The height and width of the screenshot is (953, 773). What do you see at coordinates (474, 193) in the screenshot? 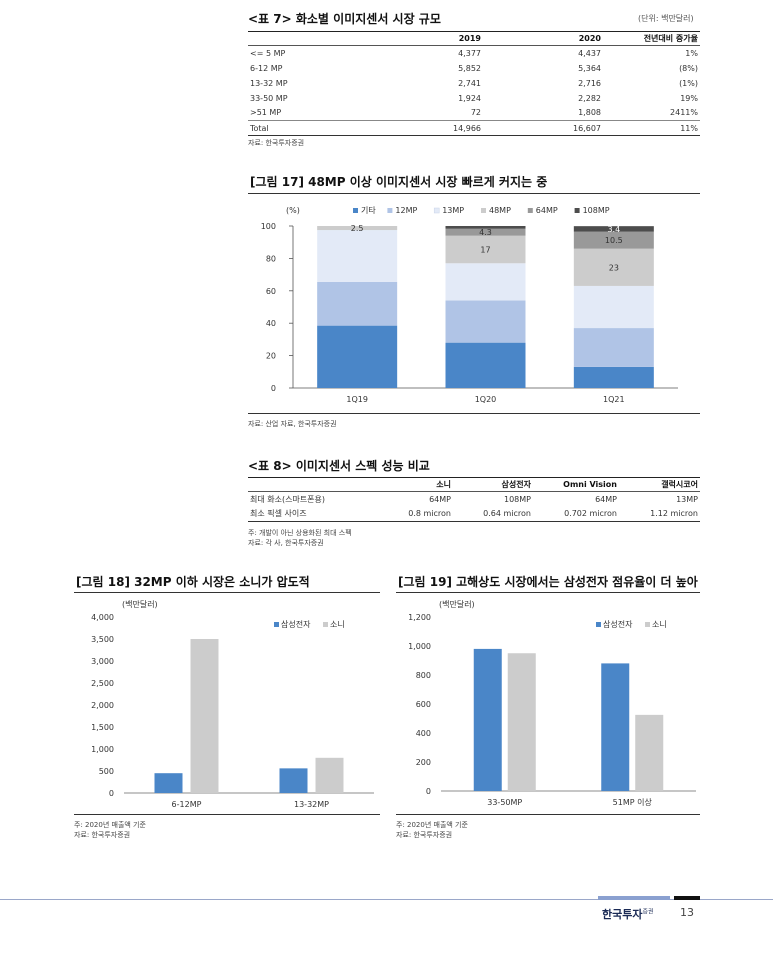
I see `fig17-title-rule` at bounding box center [474, 193].